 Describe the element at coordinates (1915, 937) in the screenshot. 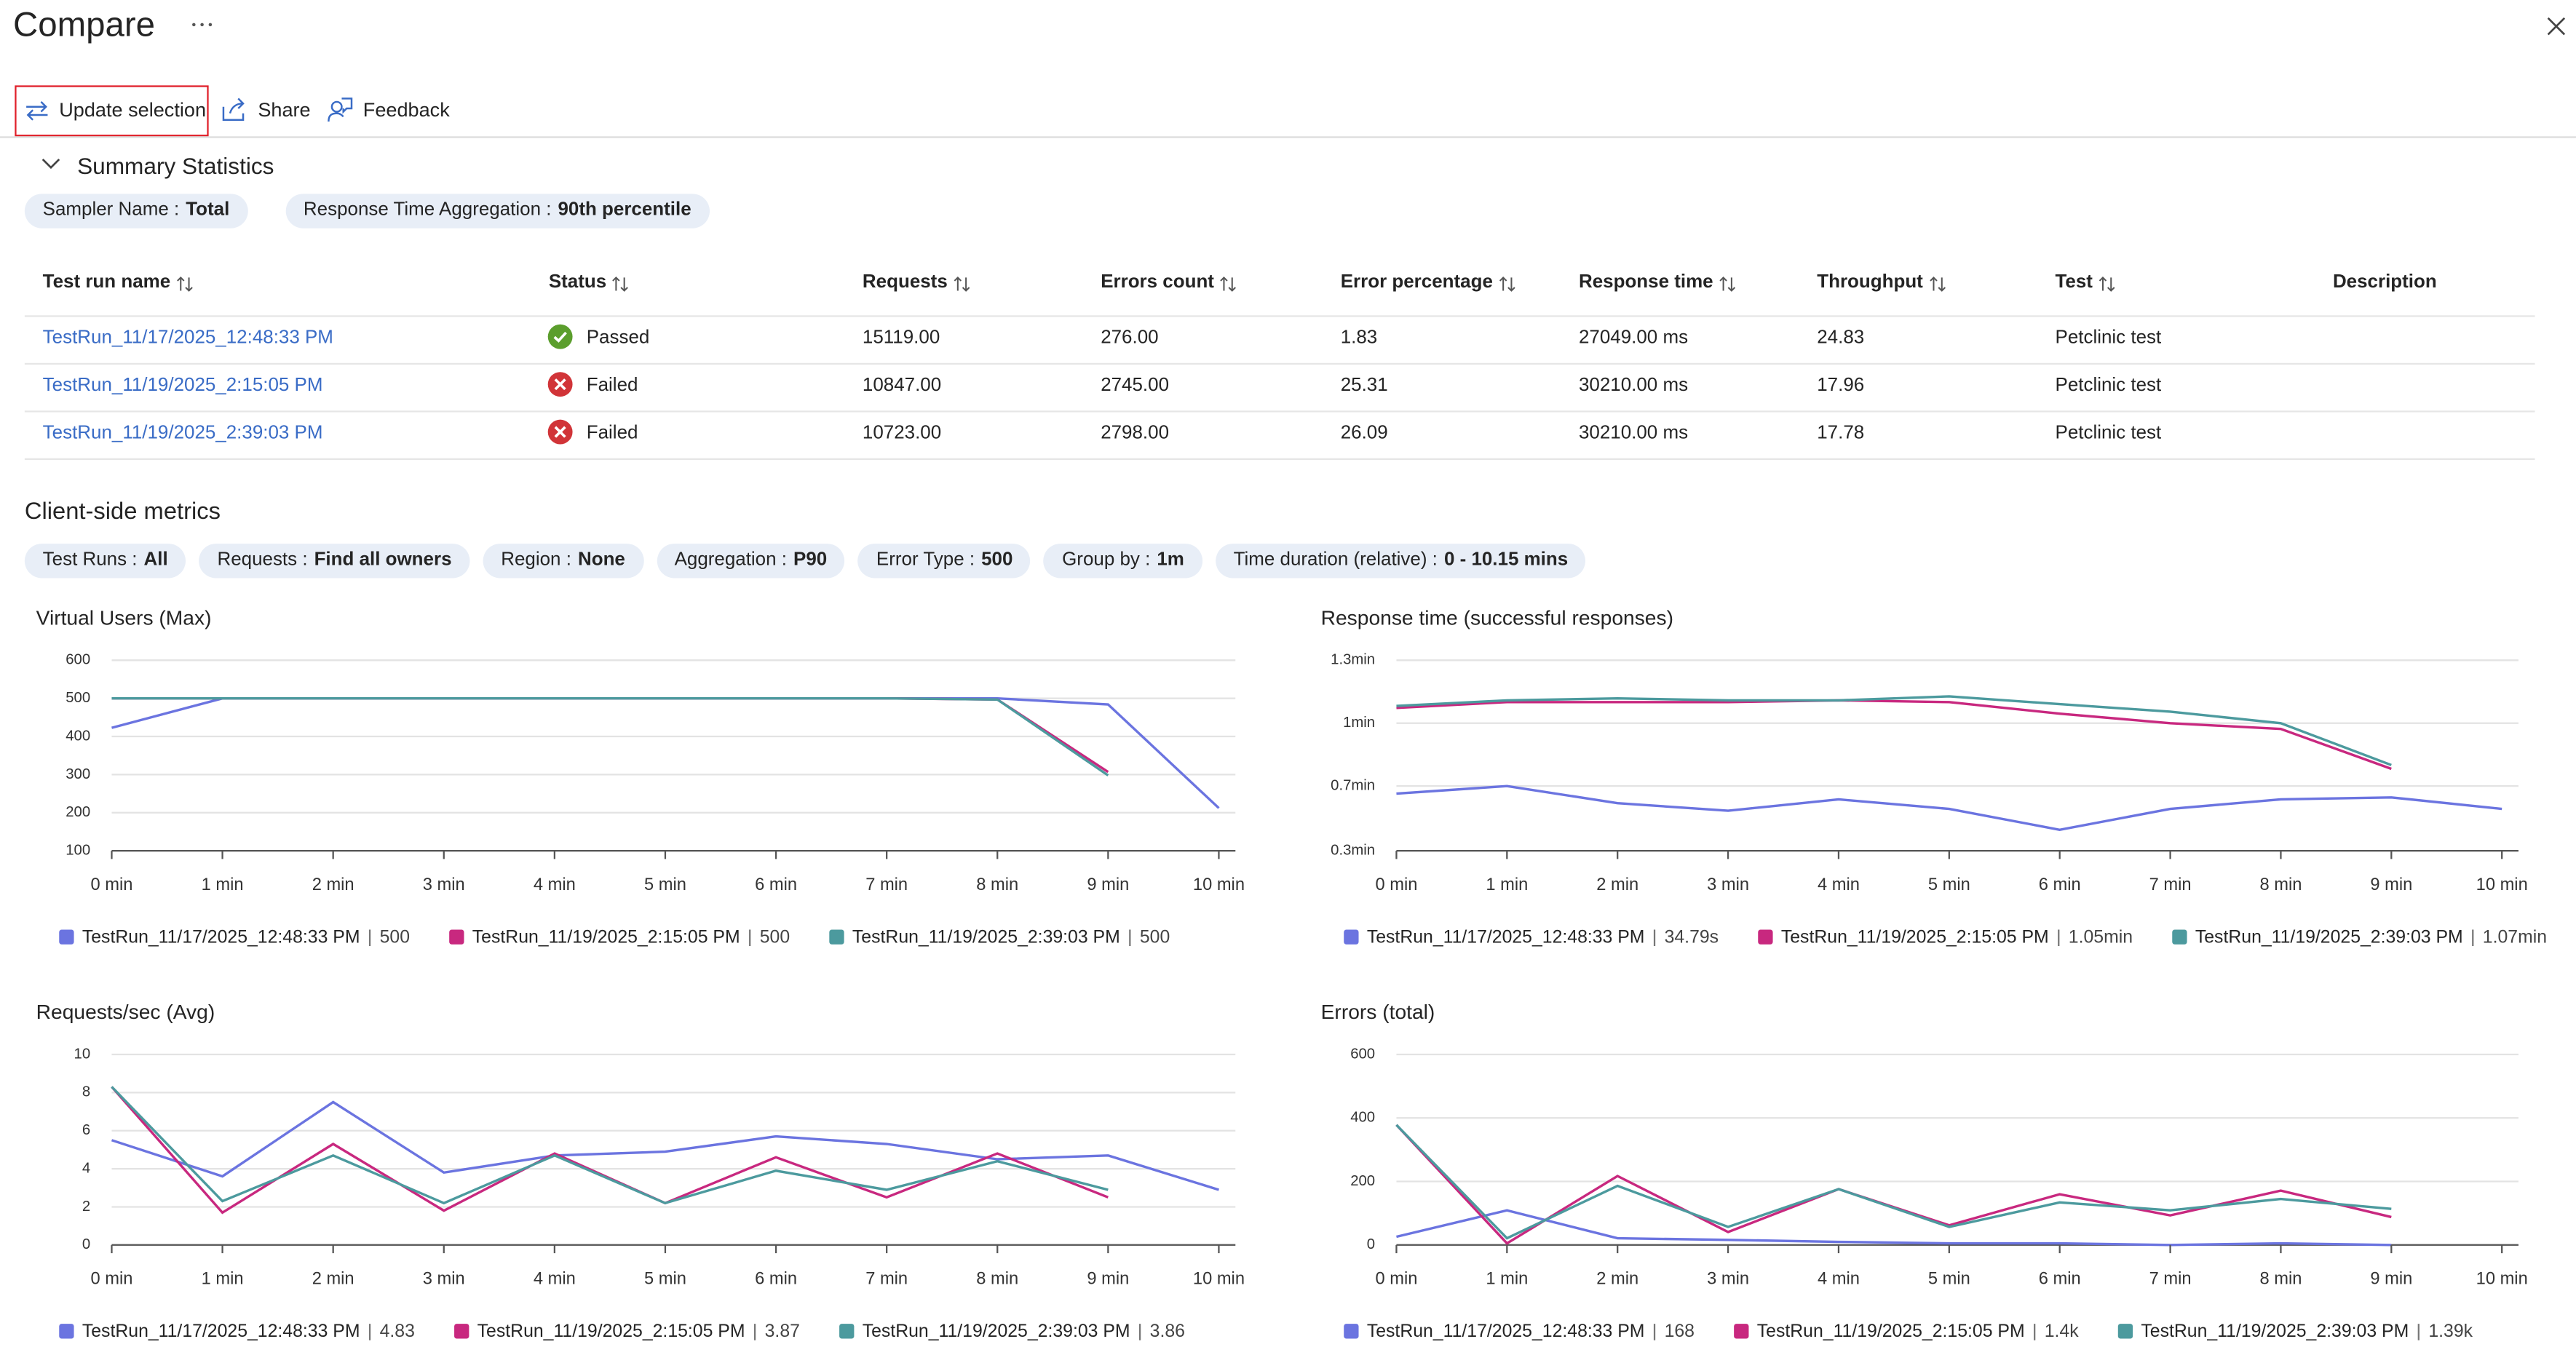

I see `legend-name: TestRun_11/19/2025_2:15:05 PM` at that location.